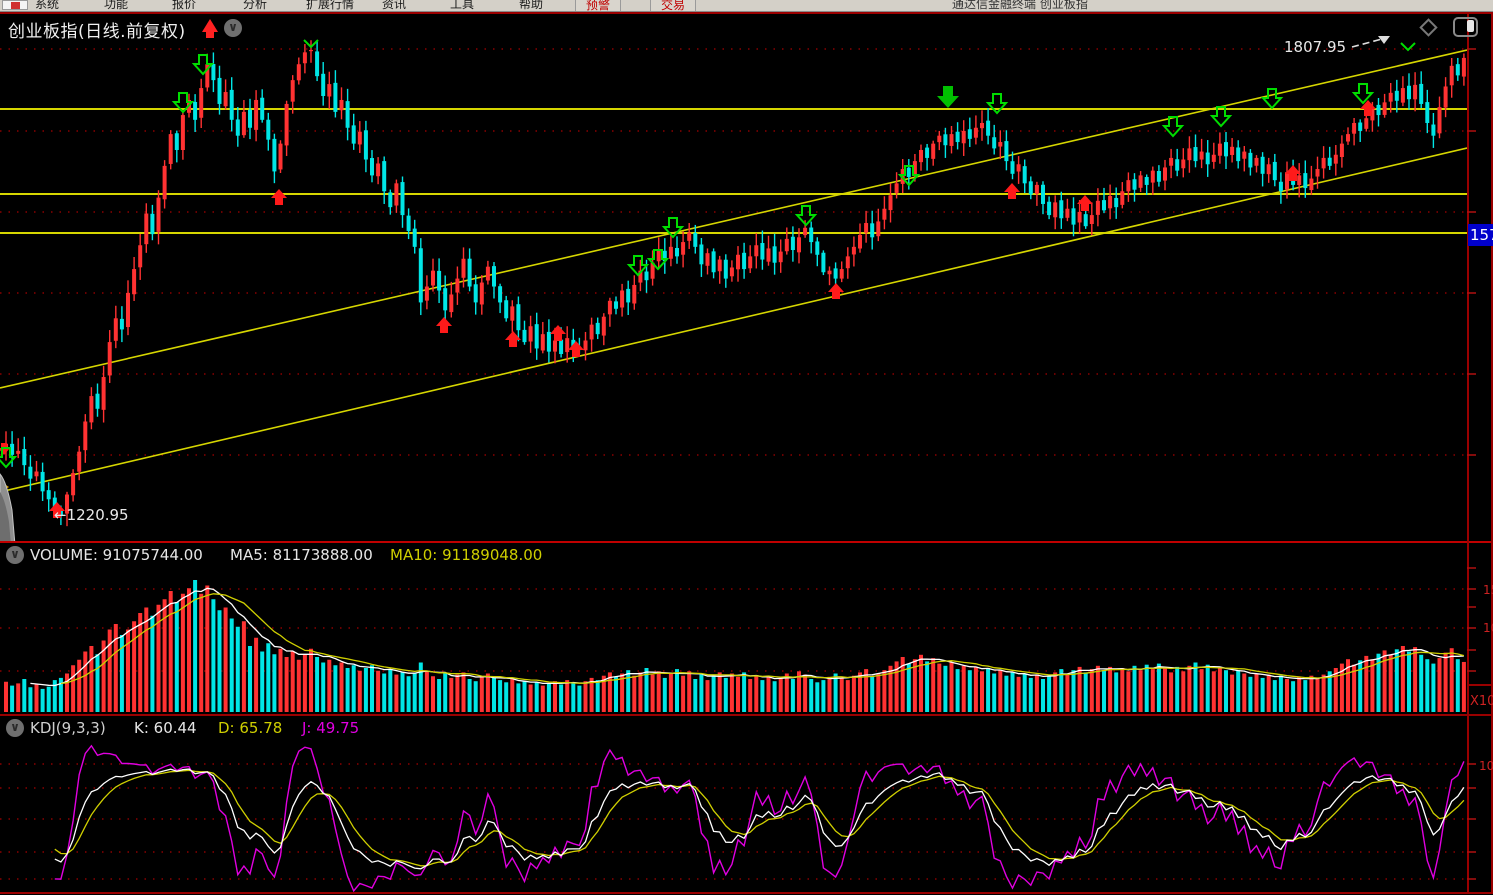 This screenshot has width=1493, height=895. I want to click on chevron-down-button: ∨, so click(233, 28).